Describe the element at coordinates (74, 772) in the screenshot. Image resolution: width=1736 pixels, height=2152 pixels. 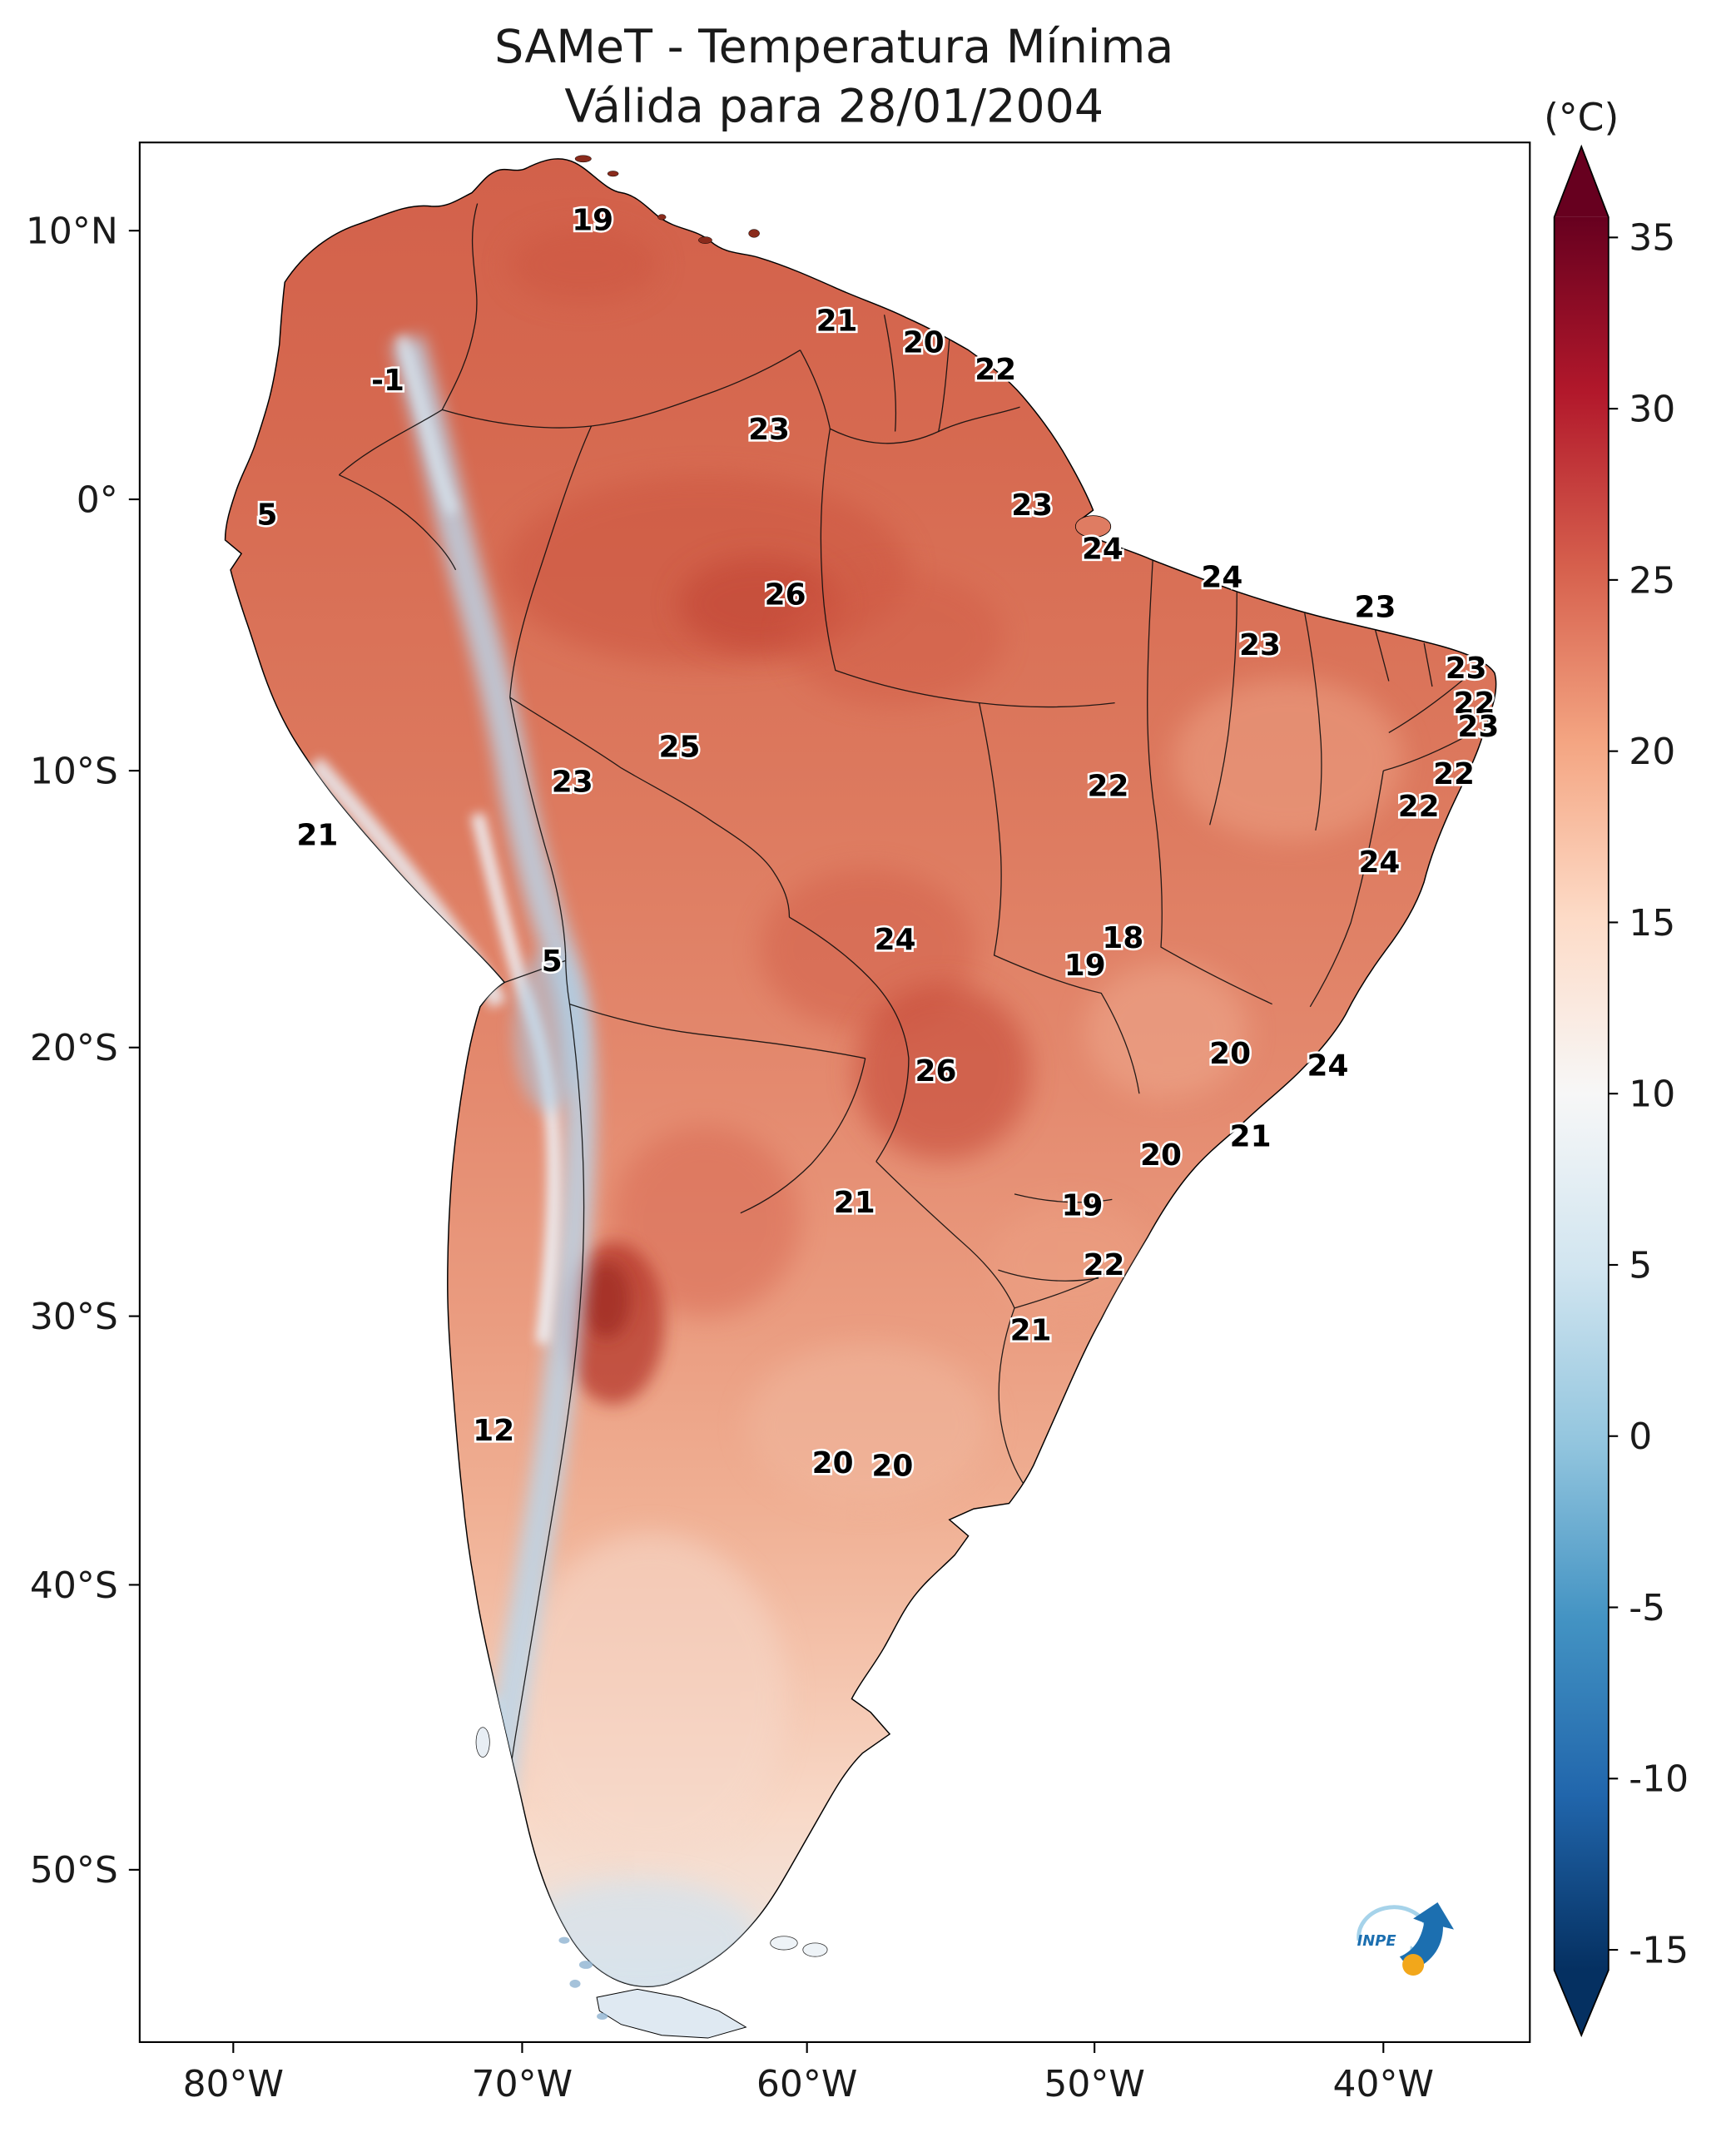
I see `latitude-tick-label: 10°S` at that location.